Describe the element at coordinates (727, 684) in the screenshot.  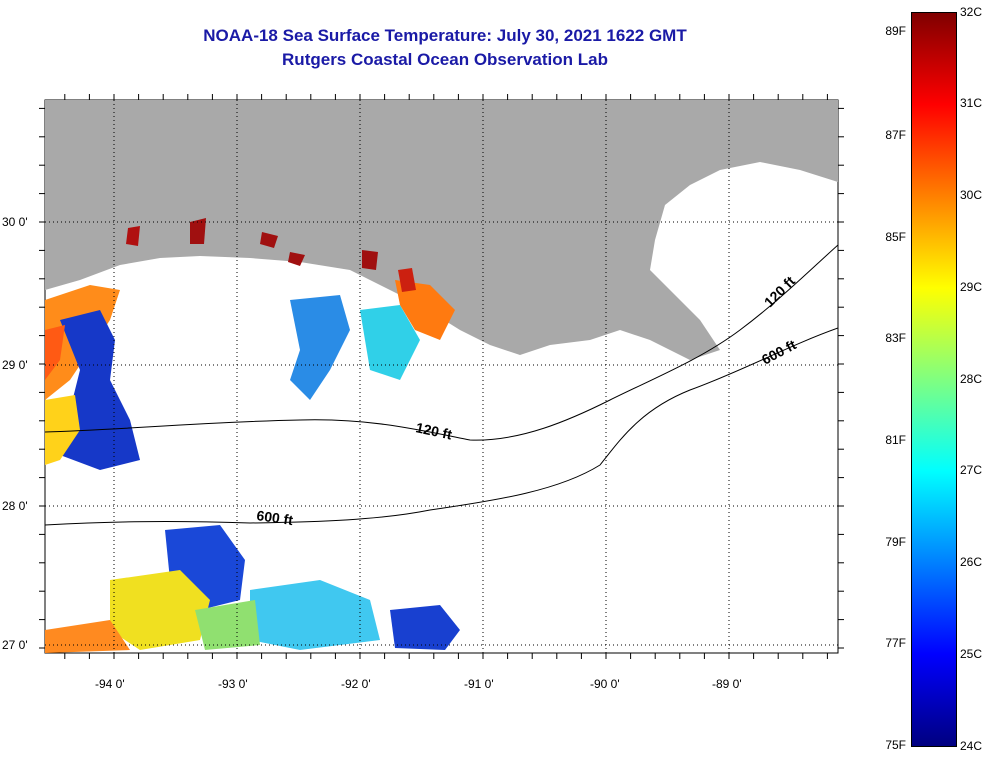
I see `lon-label-89: -89 0'` at that location.